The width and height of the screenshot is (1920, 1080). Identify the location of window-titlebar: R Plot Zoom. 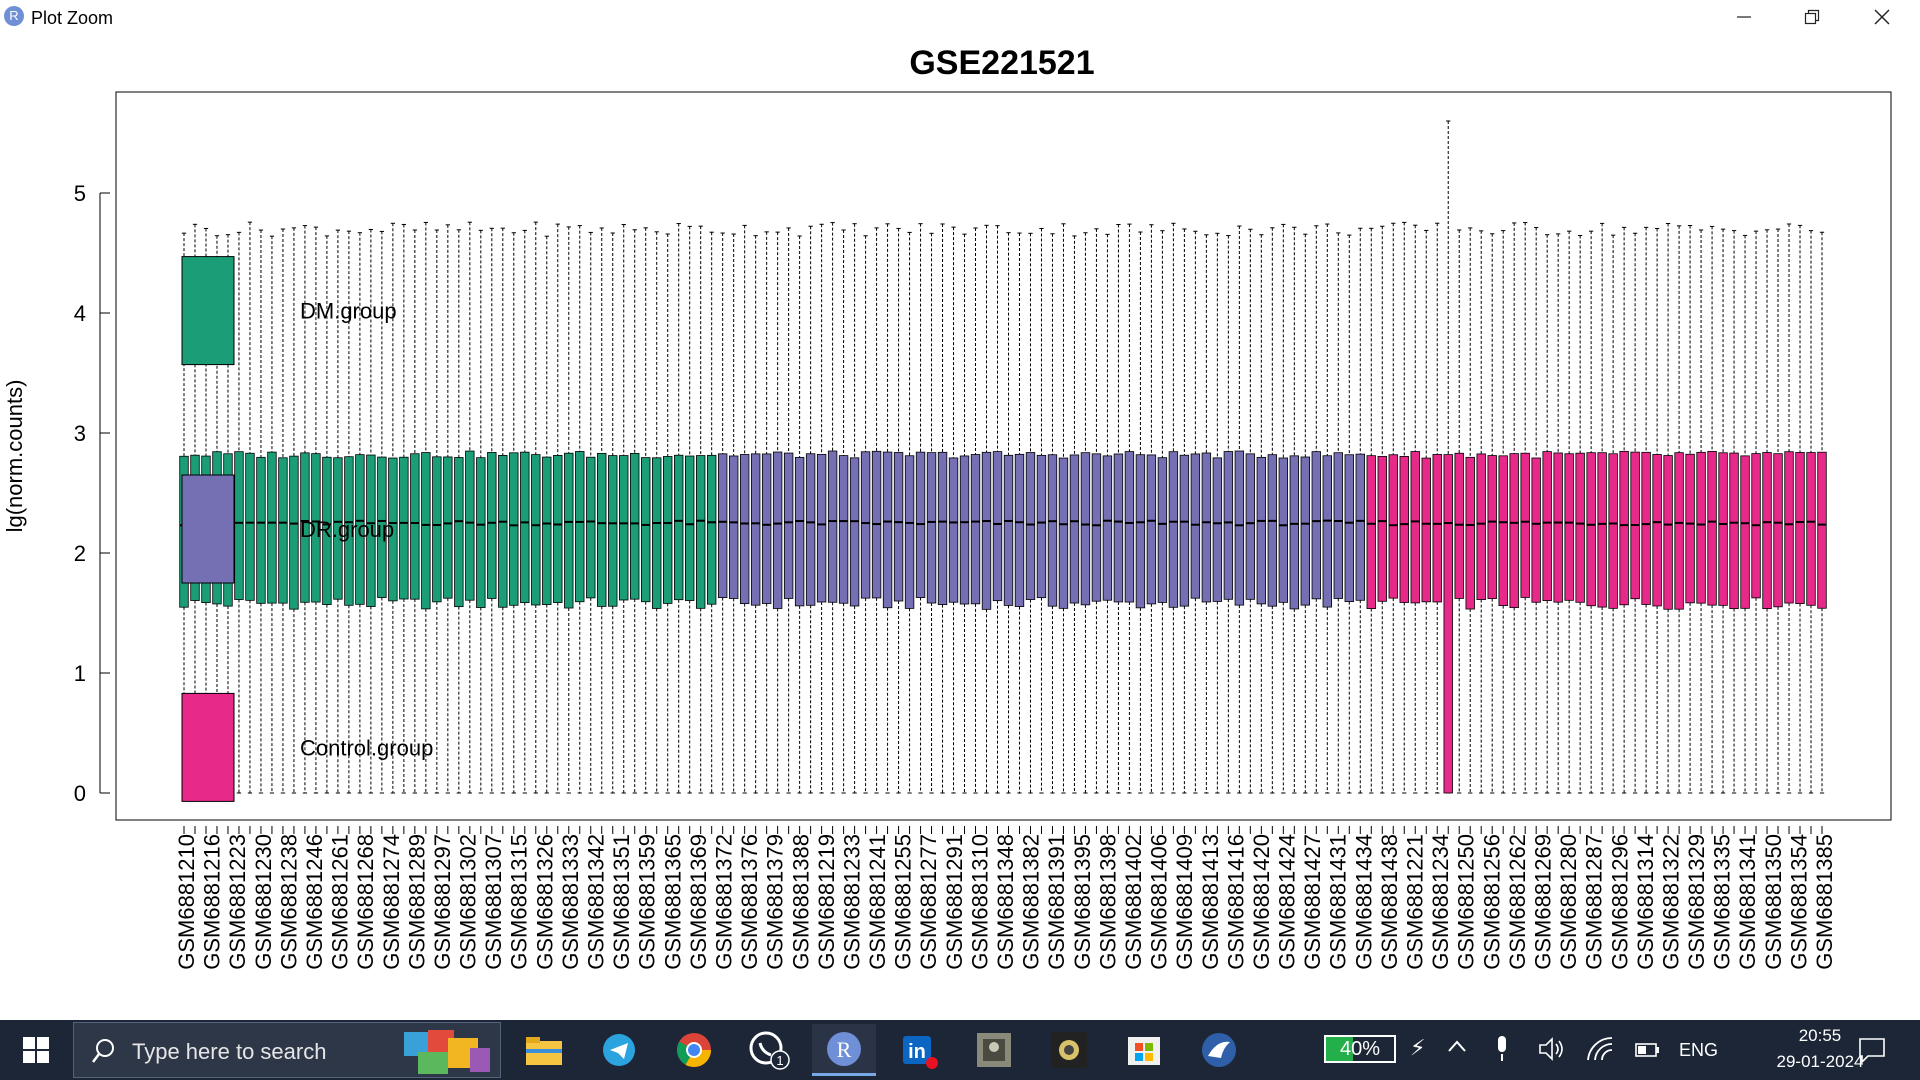
(960, 17).